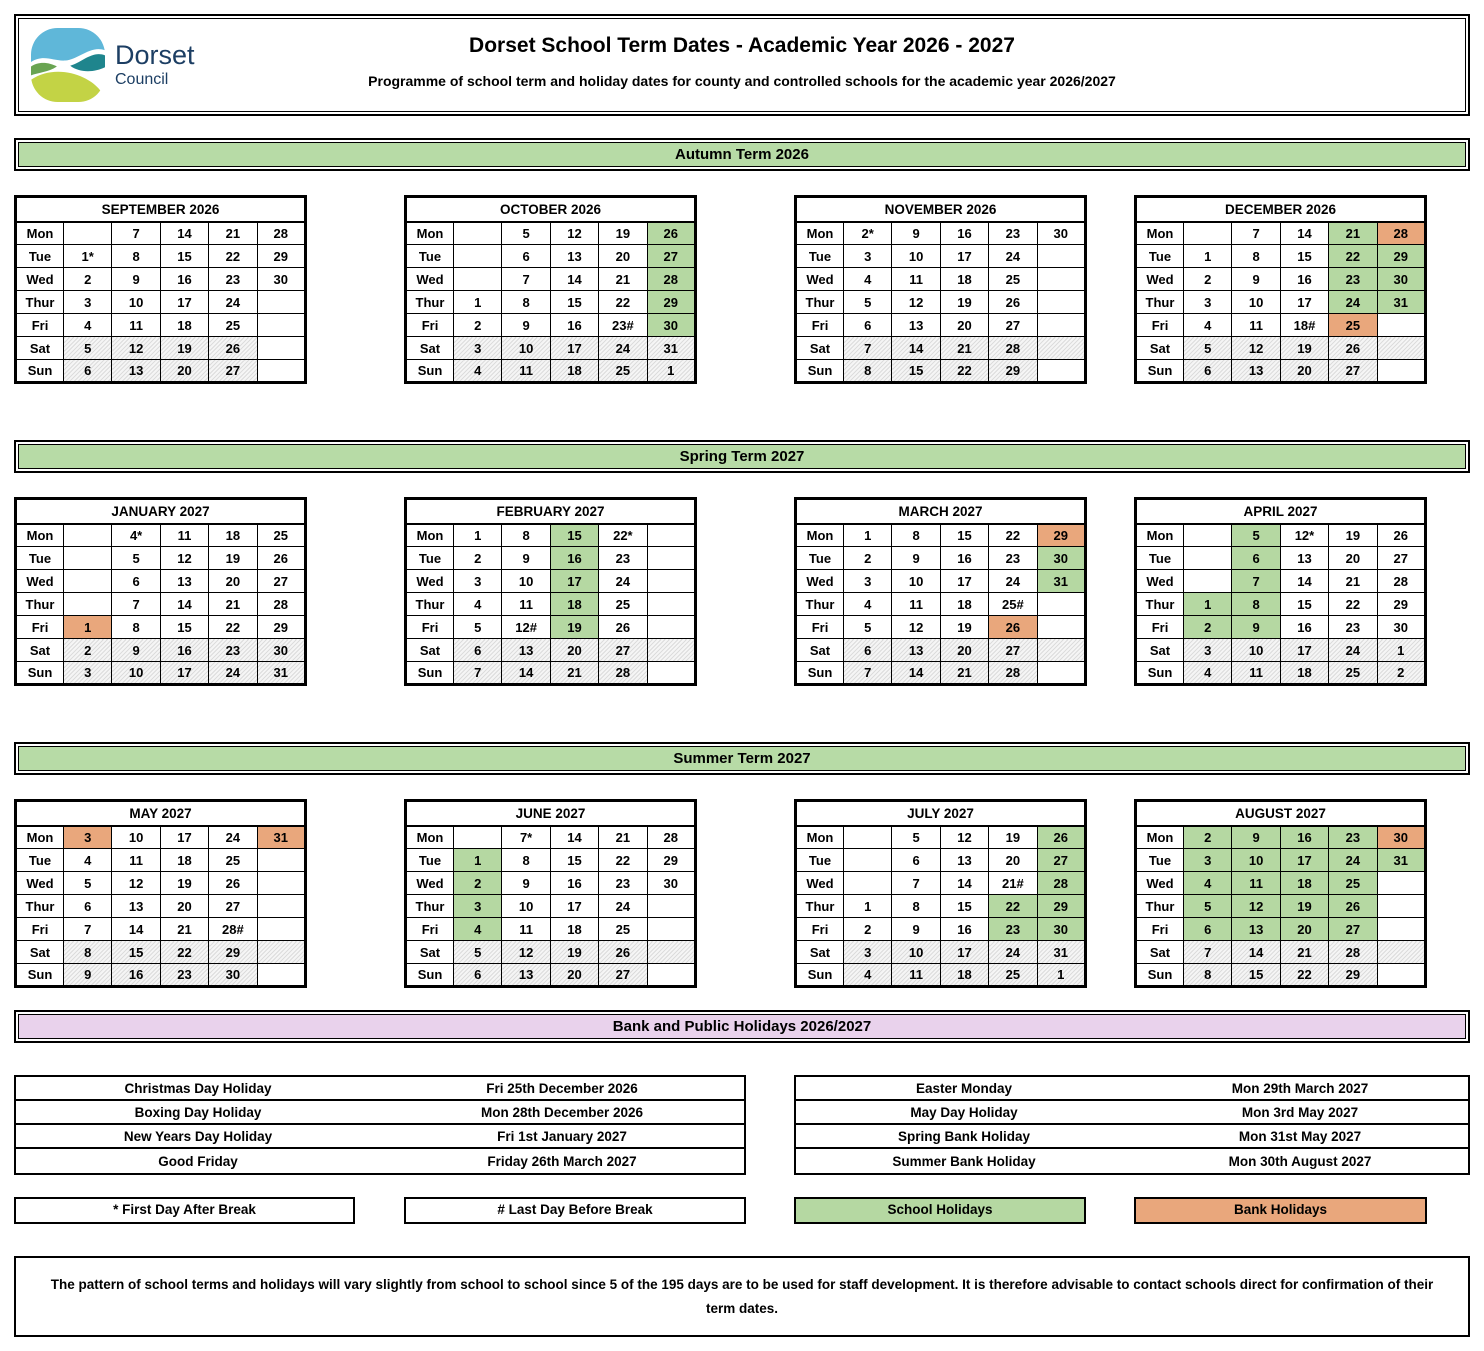 This screenshot has width=1484, height=1351. What do you see at coordinates (233, 975) in the screenshot?
I see `date-cell: 30` at bounding box center [233, 975].